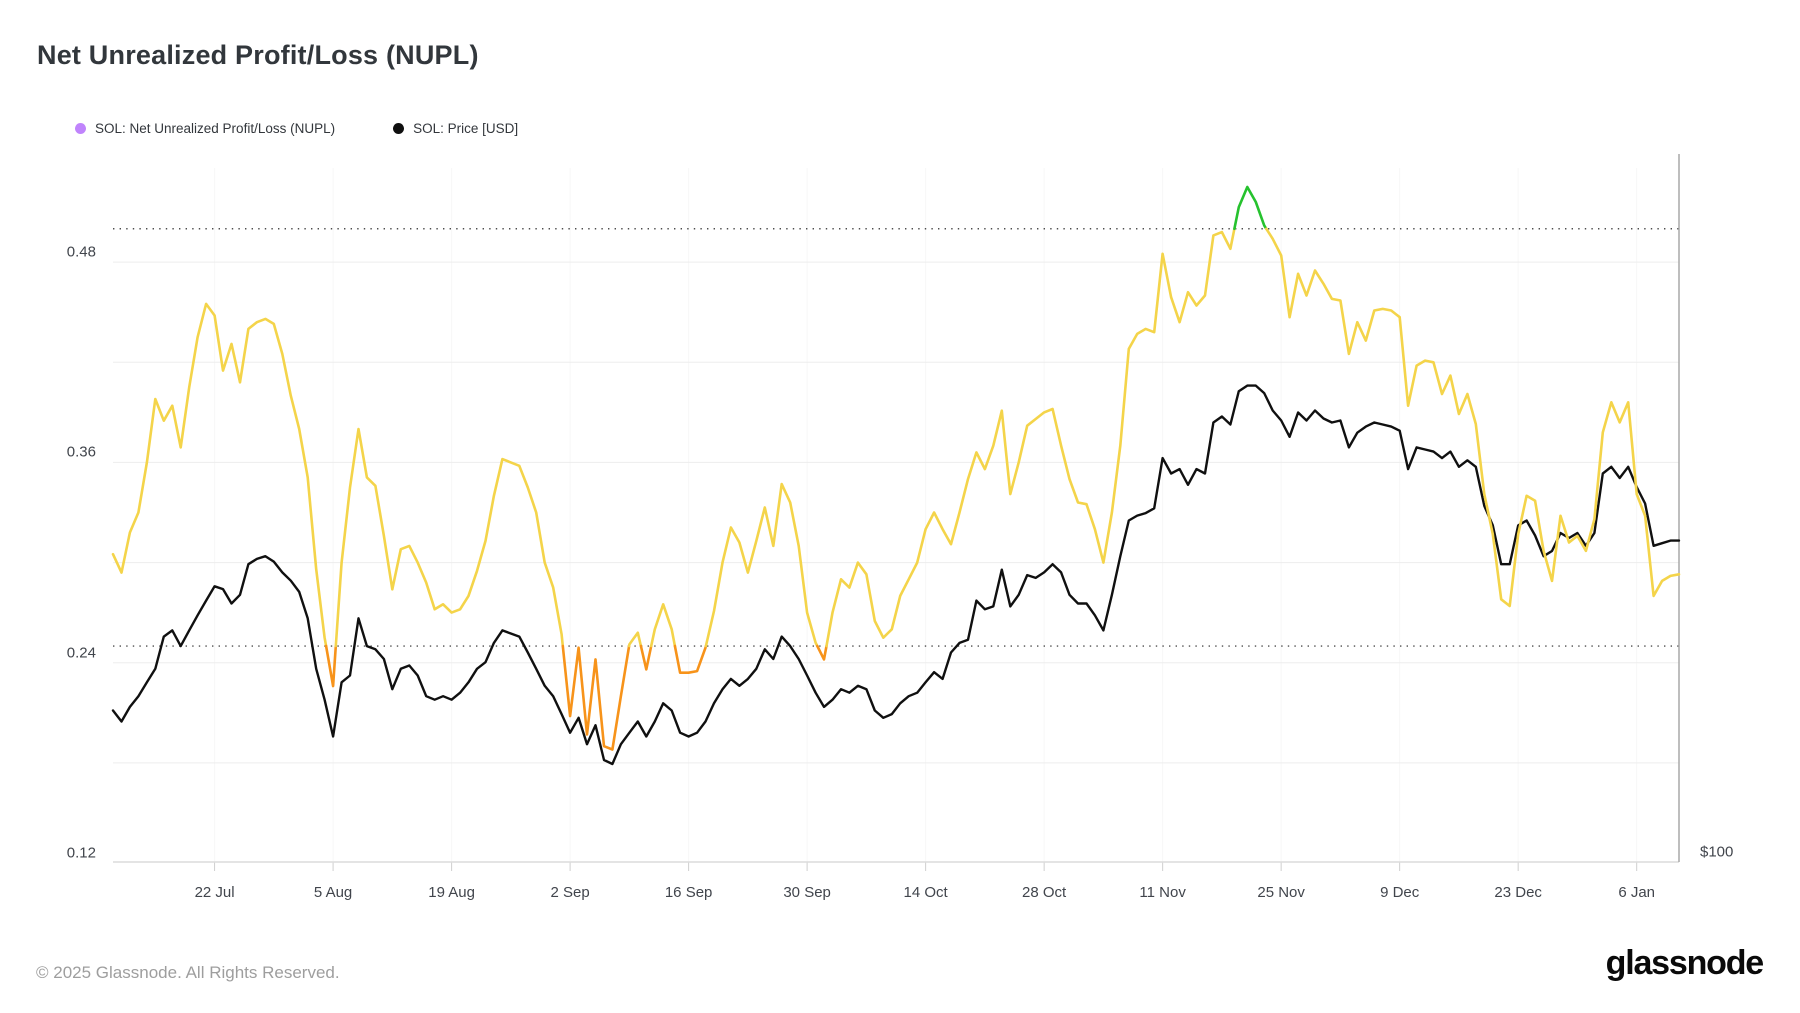 The width and height of the screenshot is (1800, 1013). What do you see at coordinates (1281, 892) in the screenshot?
I see `x-axis-label: 25 Nov` at bounding box center [1281, 892].